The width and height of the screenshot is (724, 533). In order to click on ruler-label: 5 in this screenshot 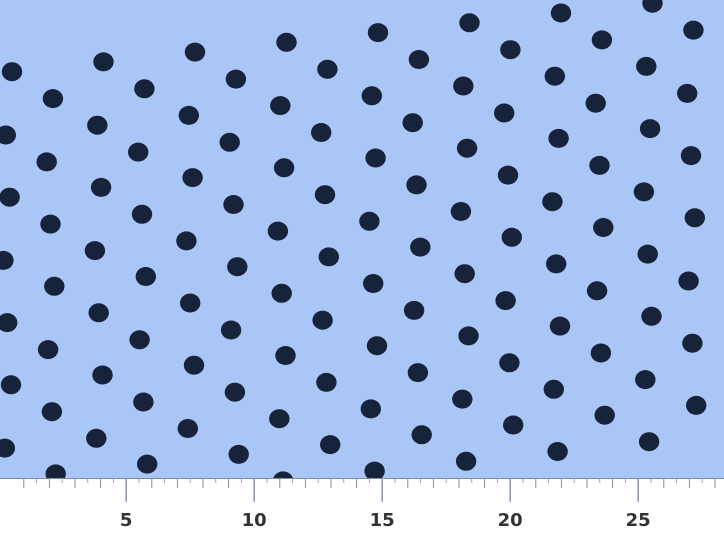, I will do `click(126, 520)`.